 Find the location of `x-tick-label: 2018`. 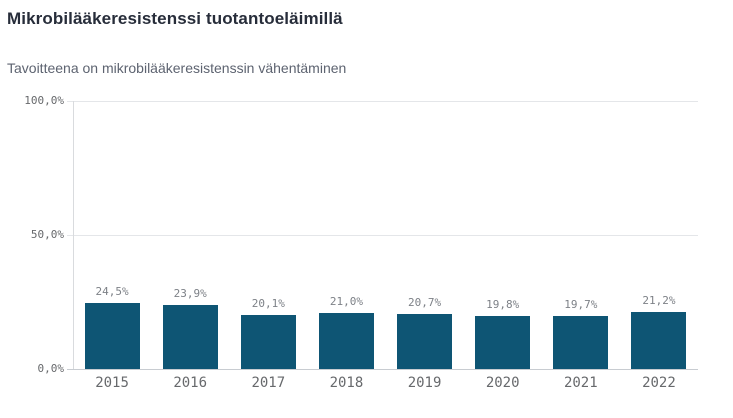

x-tick-label: 2018 is located at coordinates (346, 383).